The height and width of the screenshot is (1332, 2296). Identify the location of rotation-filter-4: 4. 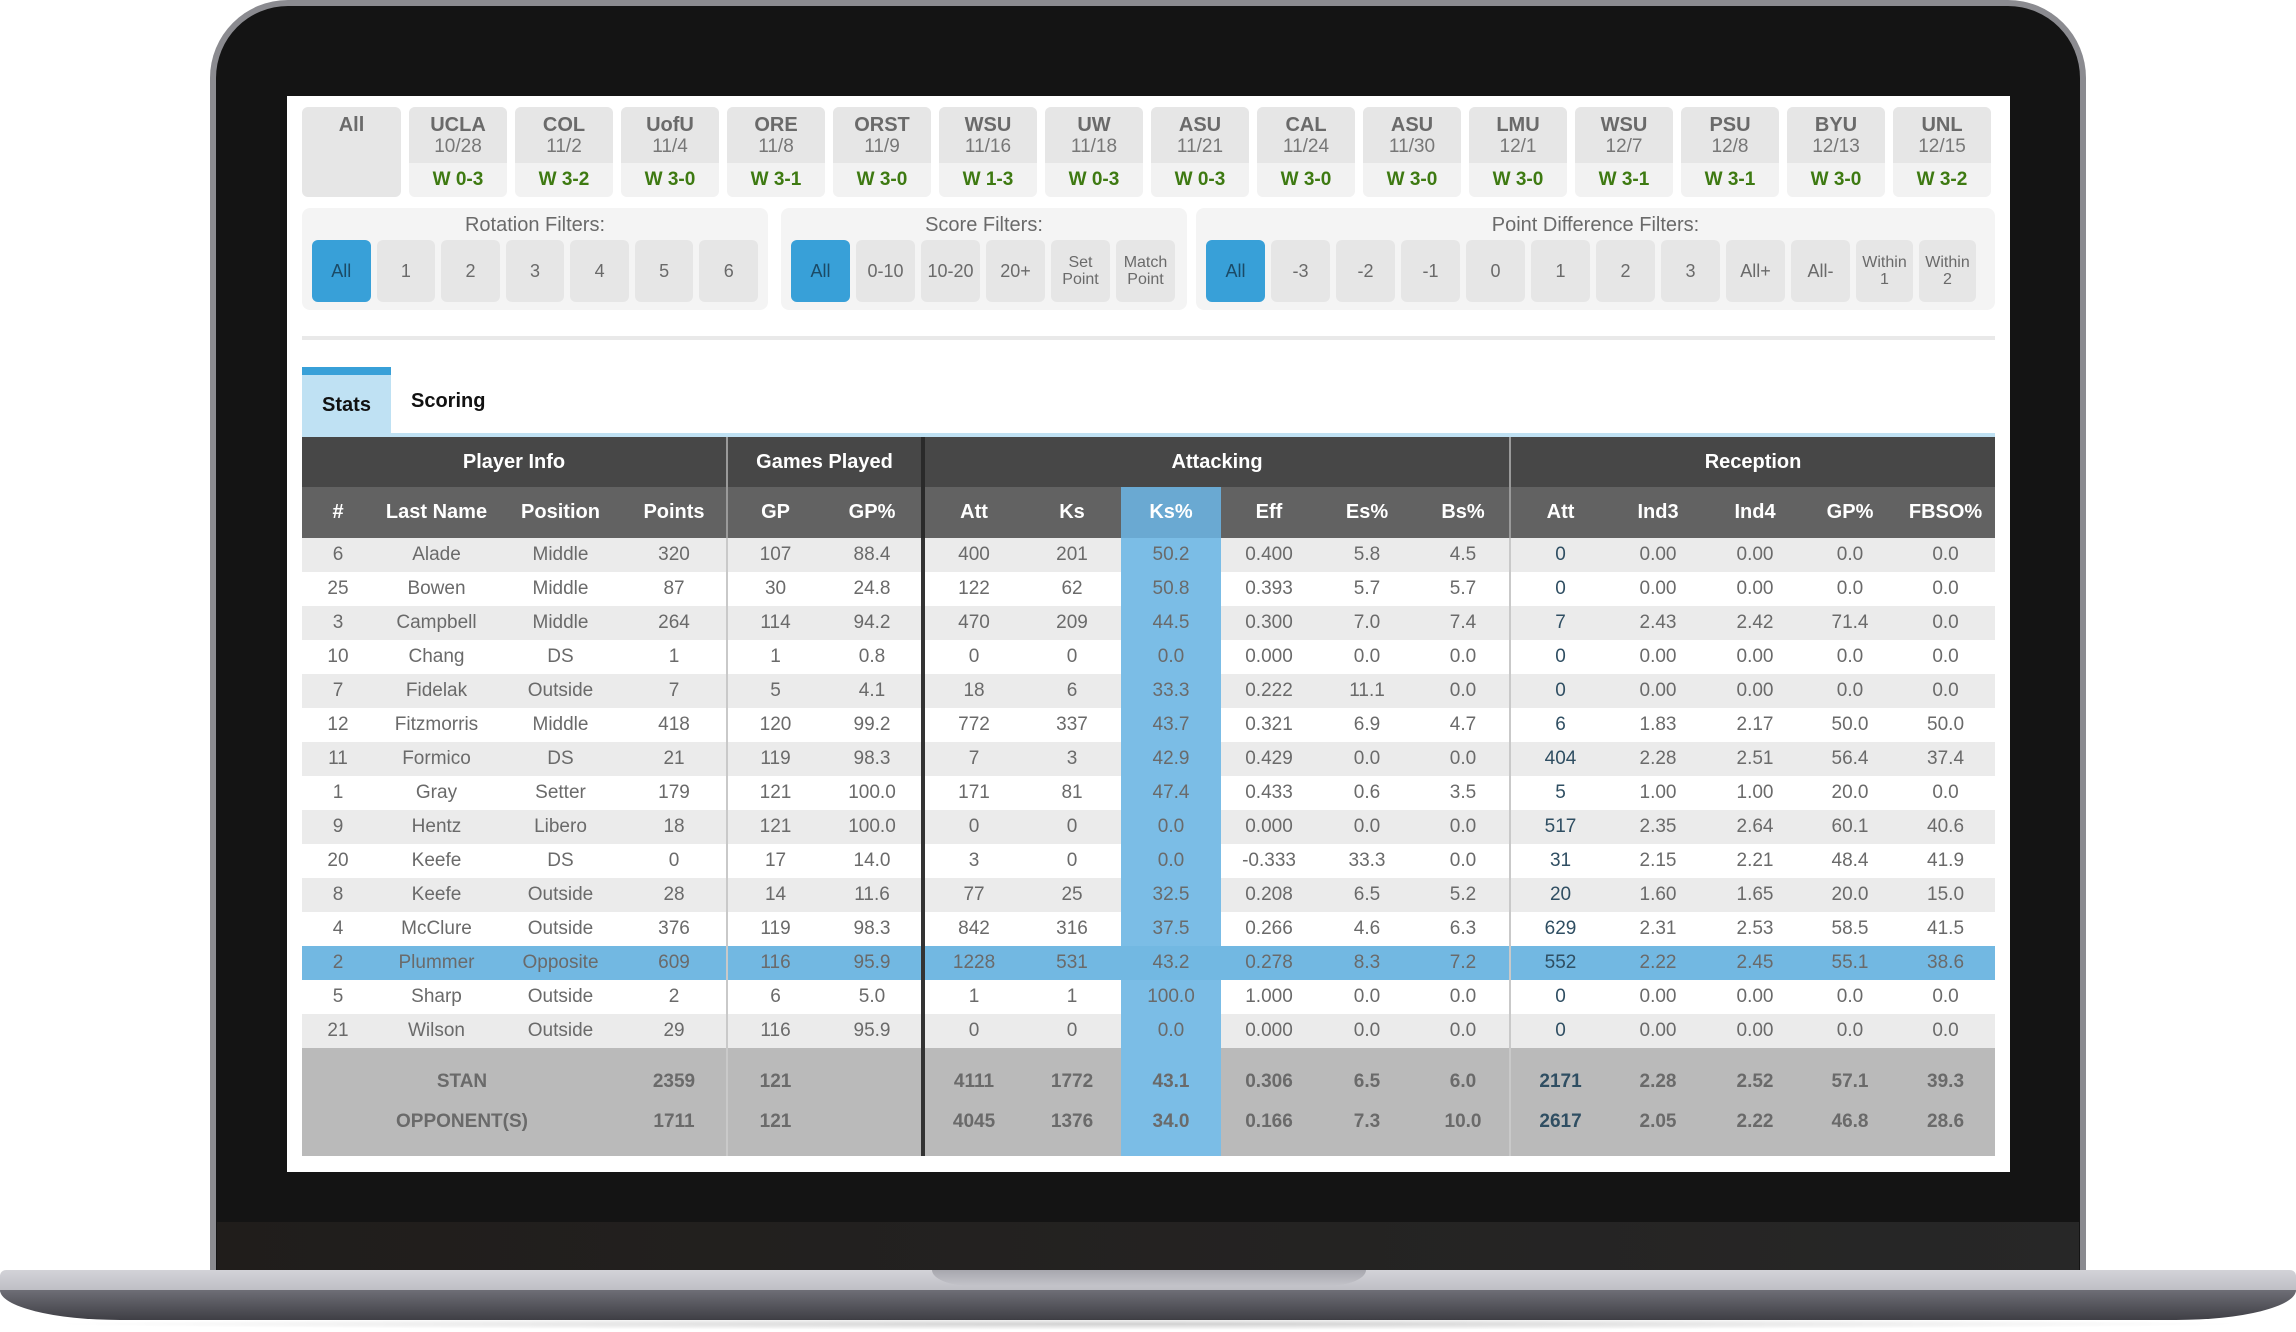
(599, 271).